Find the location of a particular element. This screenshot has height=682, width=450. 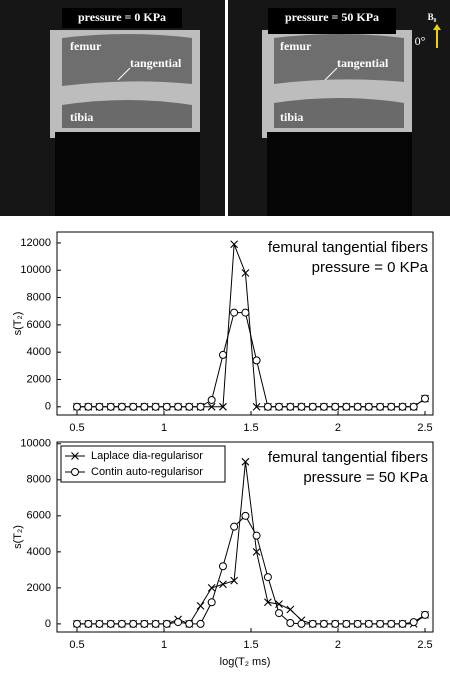

angle-label: 0° is located at coordinates (420, 41).